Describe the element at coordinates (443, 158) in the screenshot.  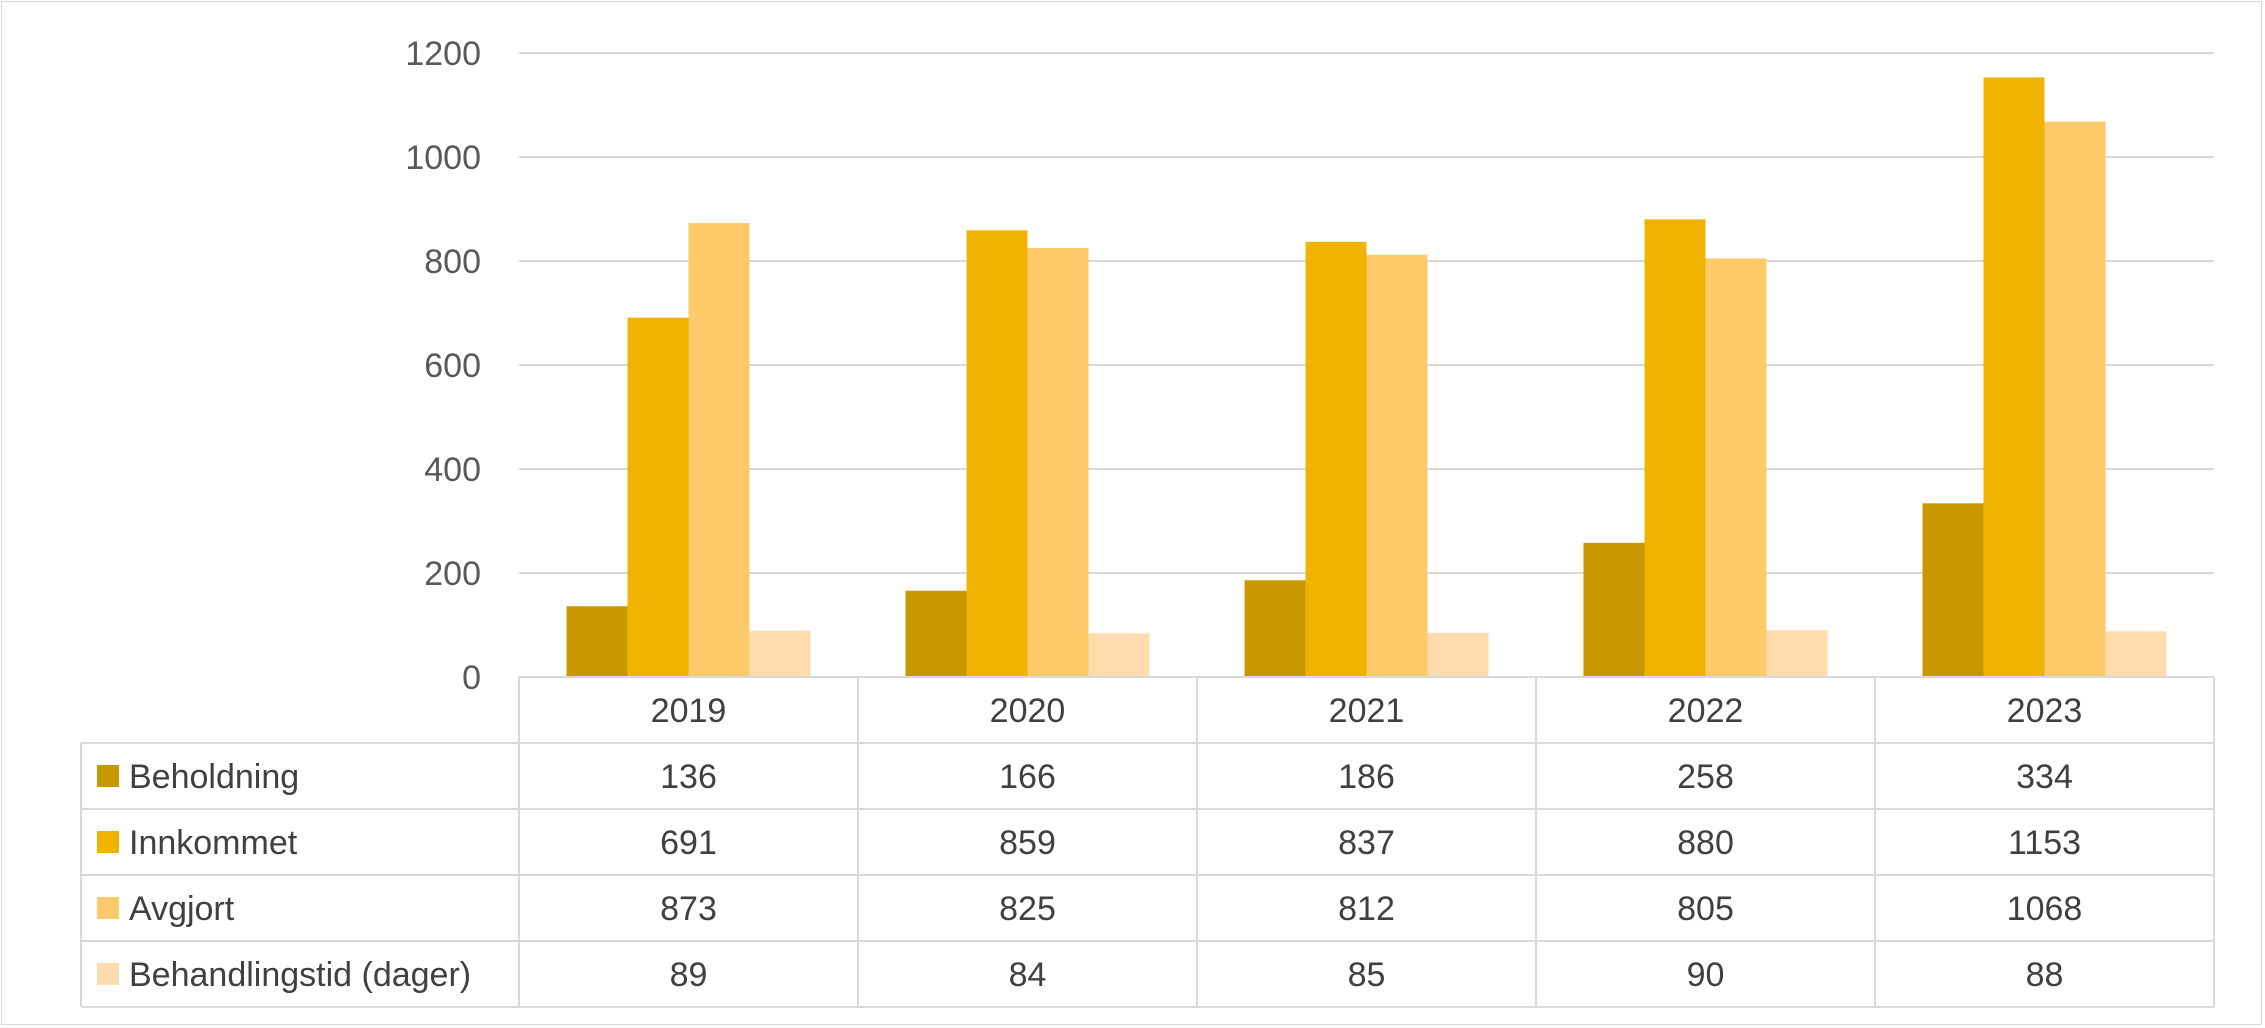
I see `y-tick-label: 1000` at that location.